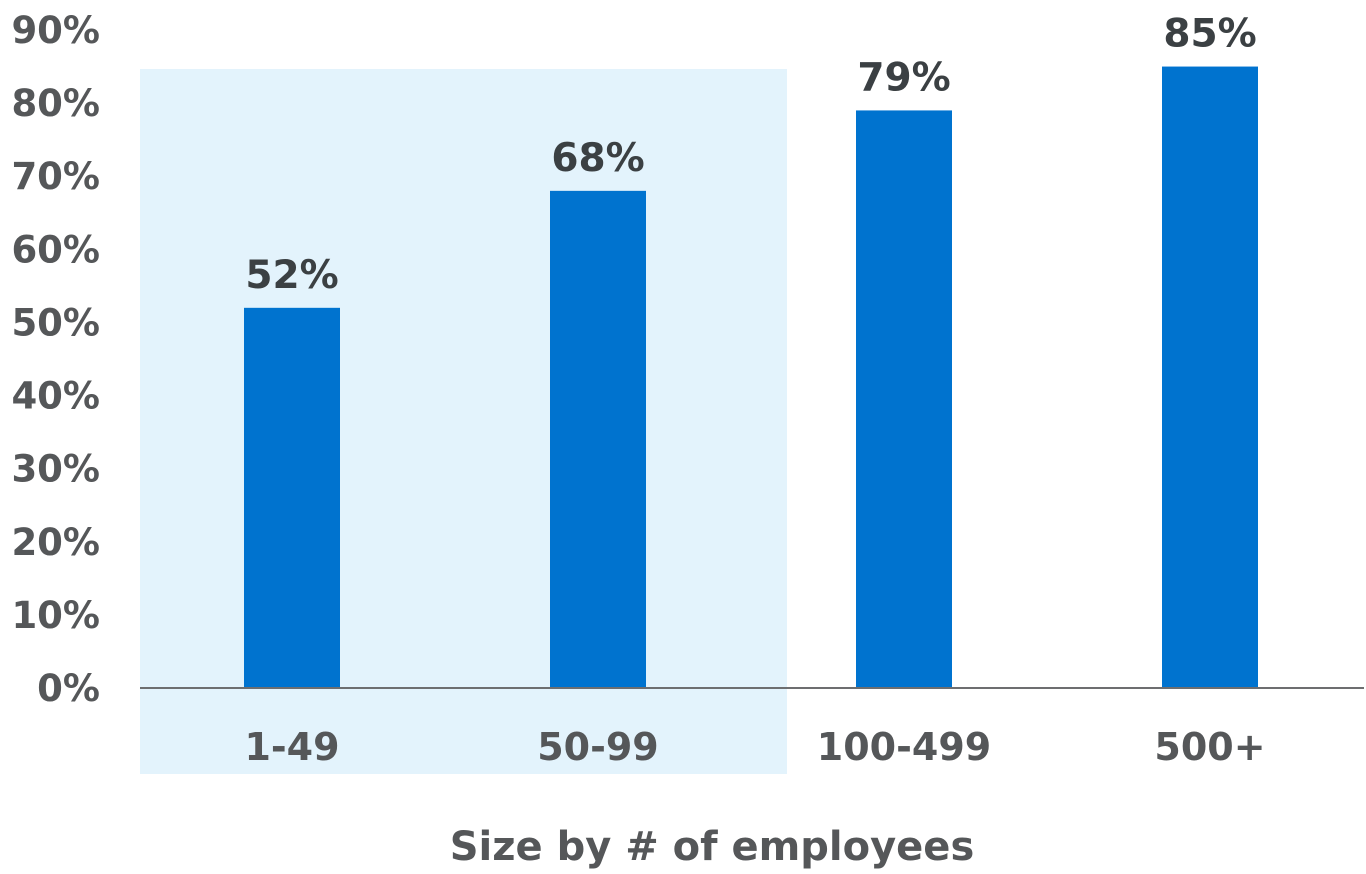 The width and height of the screenshot is (1366, 874). What do you see at coordinates (1209, 34) in the screenshot?
I see `bar-value-label: 85%` at bounding box center [1209, 34].